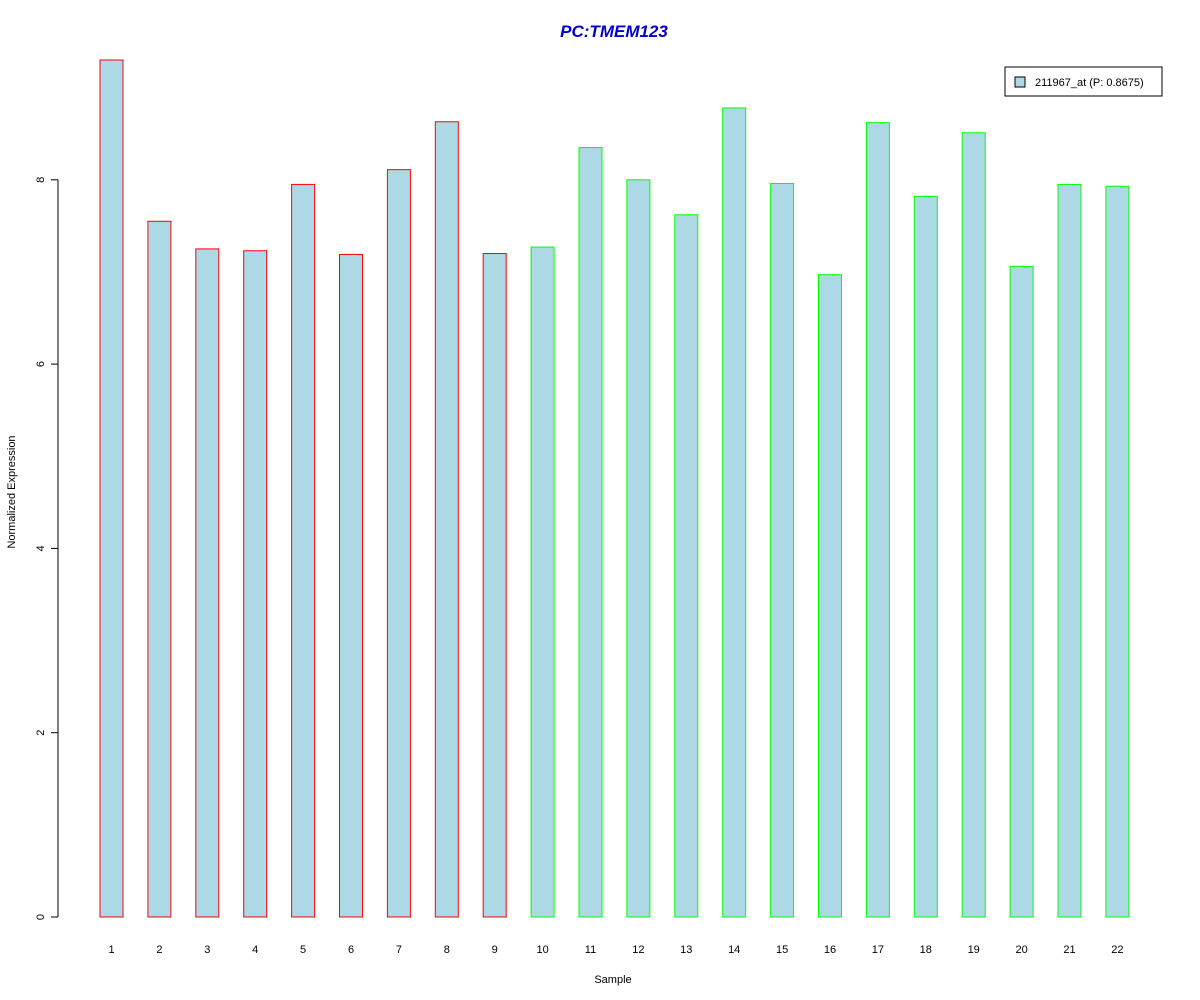  What do you see at coordinates (351, 950) in the screenshot?
I see `x-tick-label: 6` at bounding box center [351, 950].